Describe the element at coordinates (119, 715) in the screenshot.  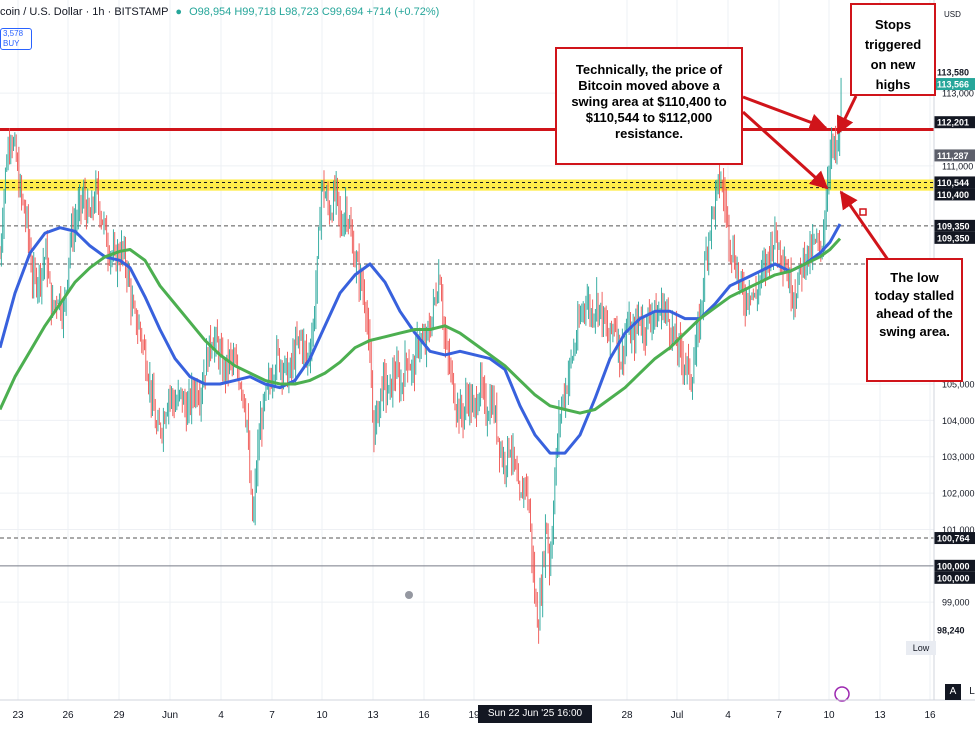
I see `x-tick-label: 29` at that location.